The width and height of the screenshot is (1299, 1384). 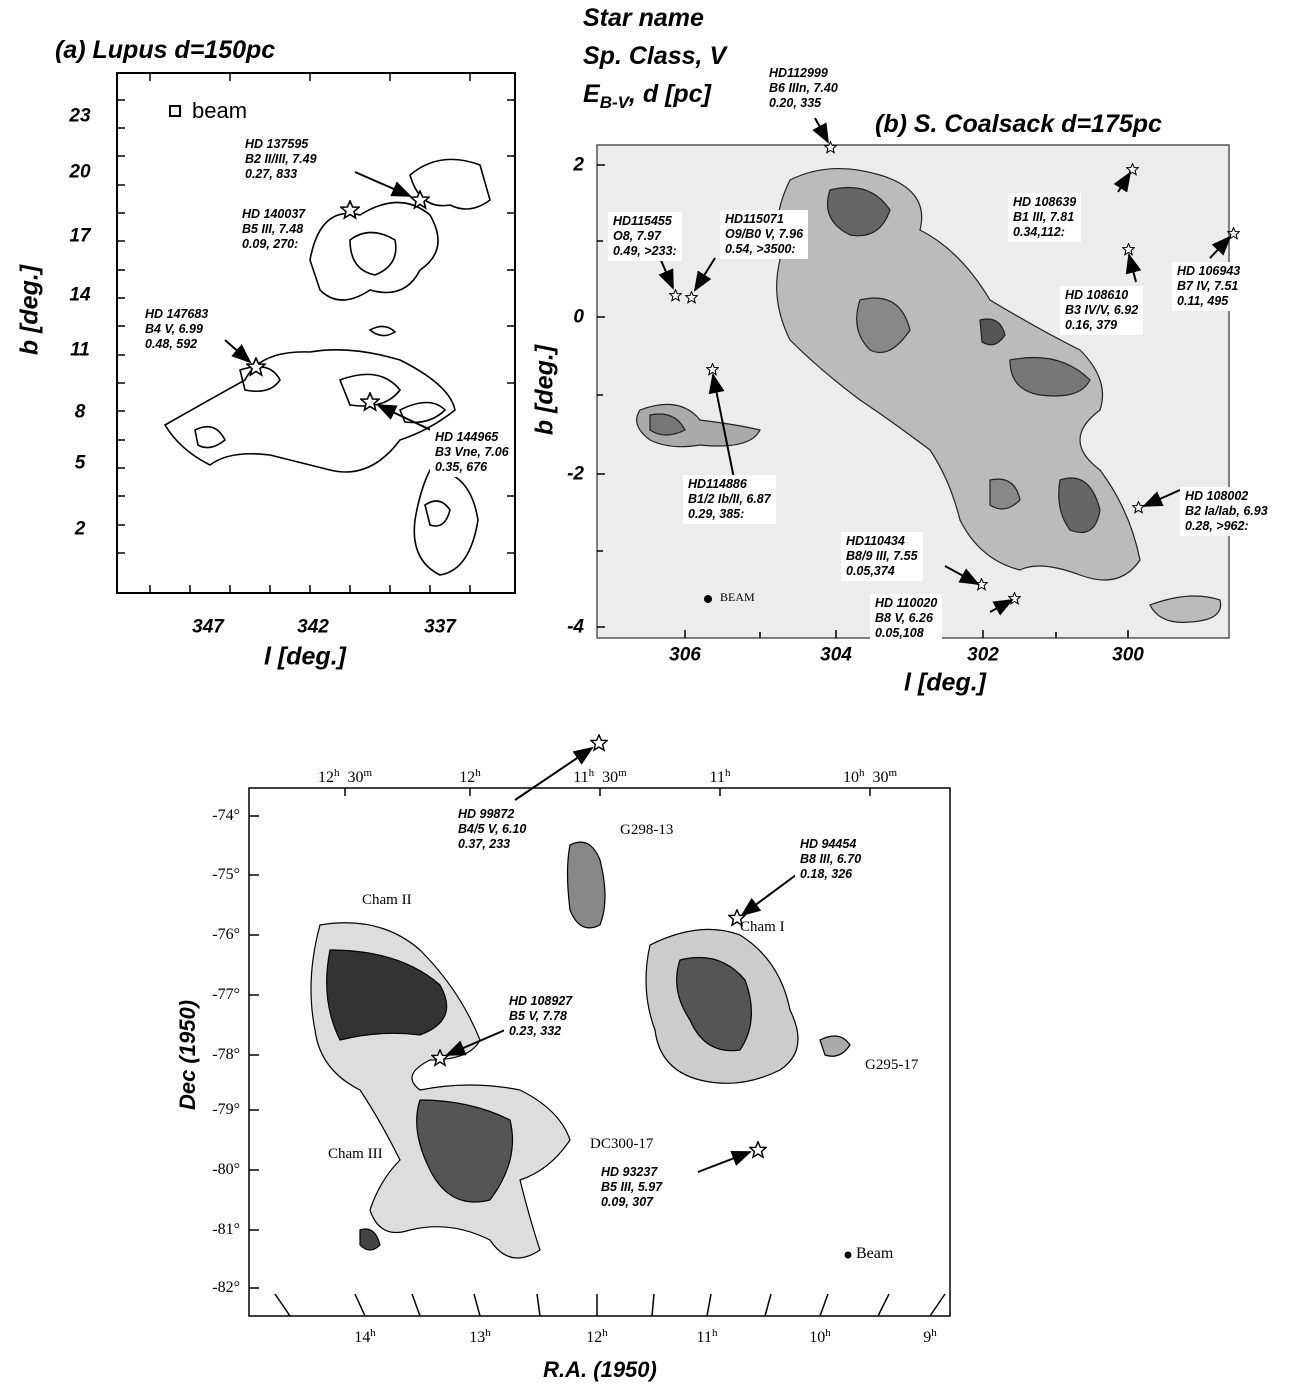 What do you see at coordinates (80, 412) in the screenshot?
I see `y-tick-label: 8` at bounding box center [80, 412].